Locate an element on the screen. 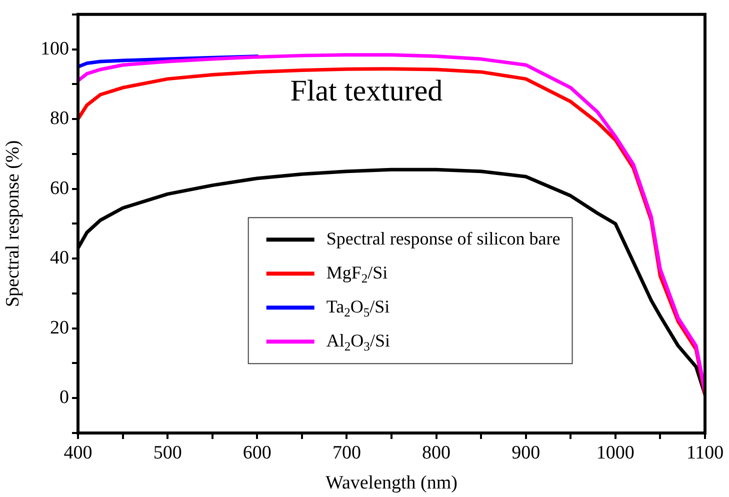 Image resolution: width=729 pixels, height=497 pixels. x-tick-label: 800 is located at coordinates (436, 453).